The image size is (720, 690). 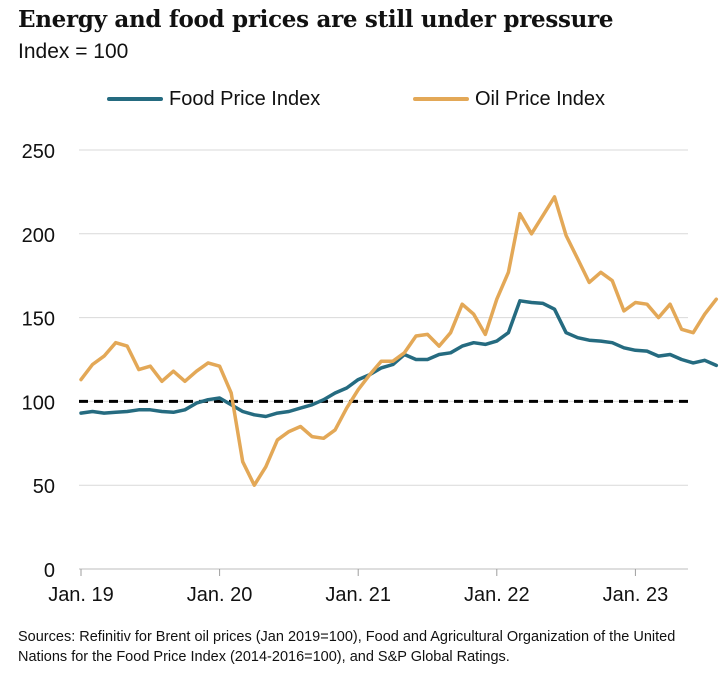 I want to click on chart-subtitle: Index = 100, so click(x=73, y=51).